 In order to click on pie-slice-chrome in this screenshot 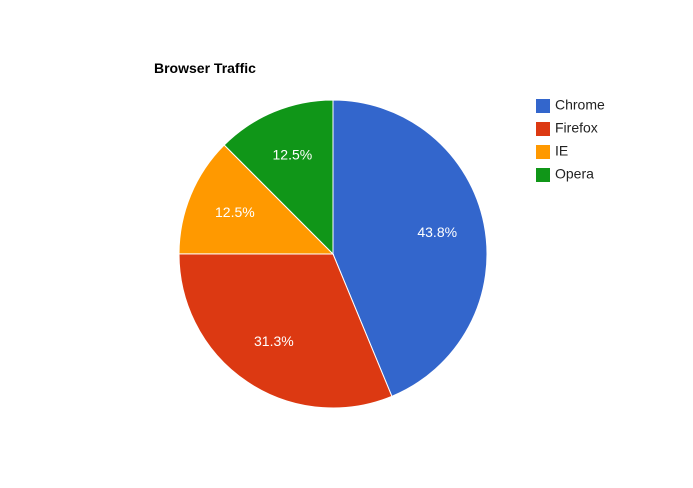, I will do `click(410, 248)`.